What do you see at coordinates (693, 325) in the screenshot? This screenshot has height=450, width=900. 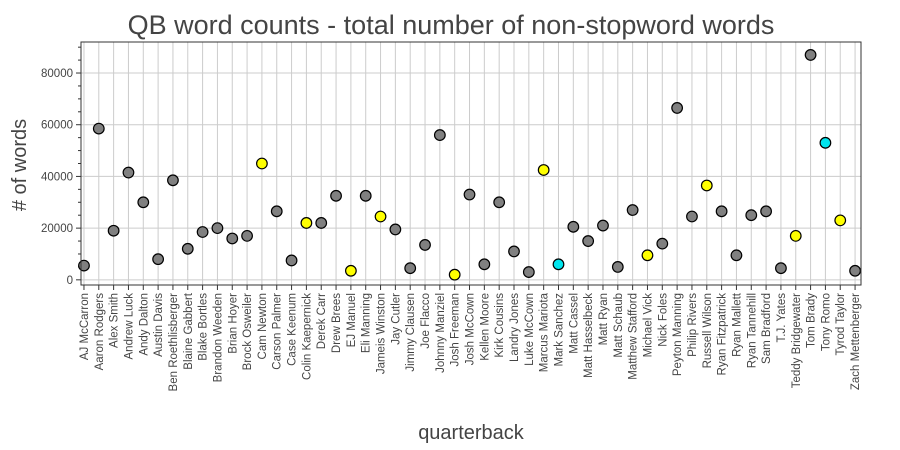 I see `x-tick-label: Philip Rivers` at bounding box center [693, 325].